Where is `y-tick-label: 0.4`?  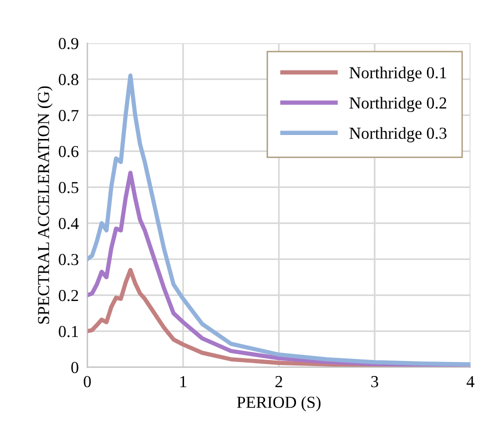
y-tick-label: 0.4 is located at coordinates (68, 224).